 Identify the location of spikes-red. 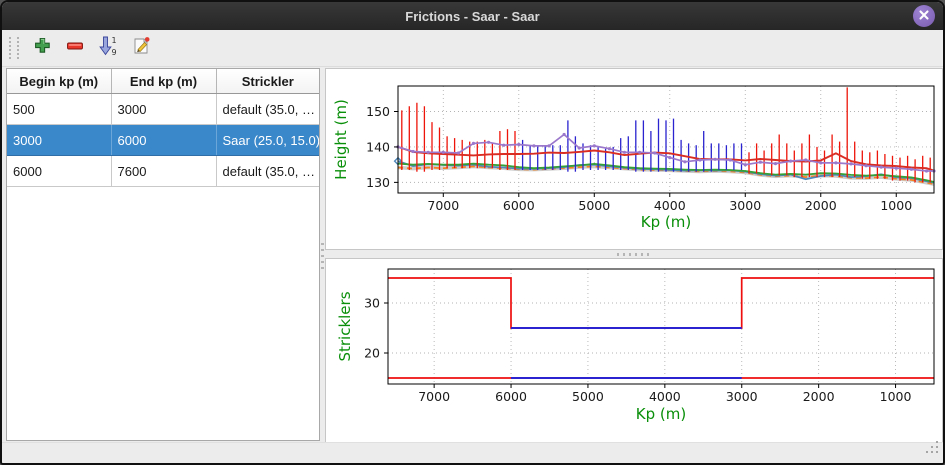
(666, 135).